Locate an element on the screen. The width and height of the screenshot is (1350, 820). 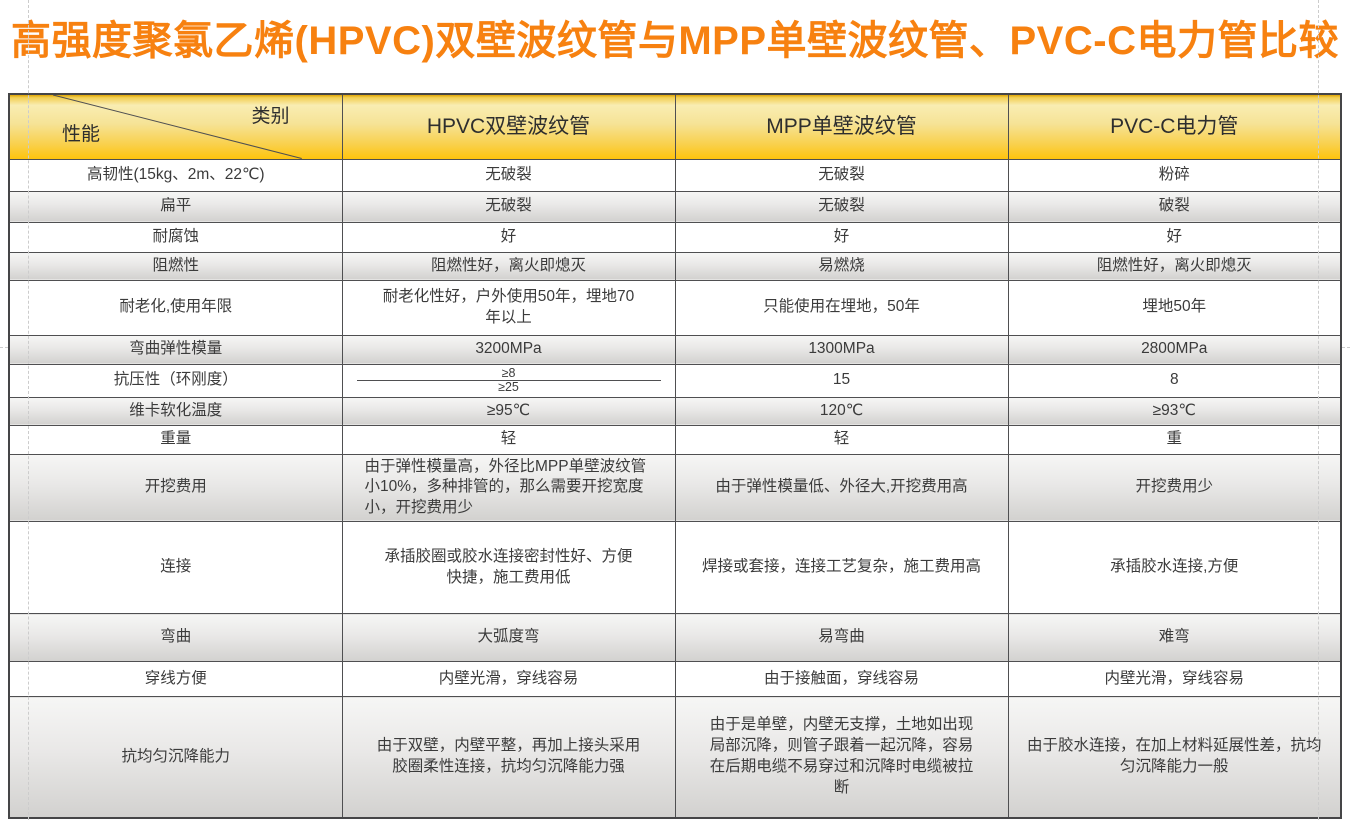
page-title: 高强度聚氯乙烯(HPVC)双壁波纹管与MPP单壁波纹管、PVC-C电力管比较 is located at coordinates (675, 40).